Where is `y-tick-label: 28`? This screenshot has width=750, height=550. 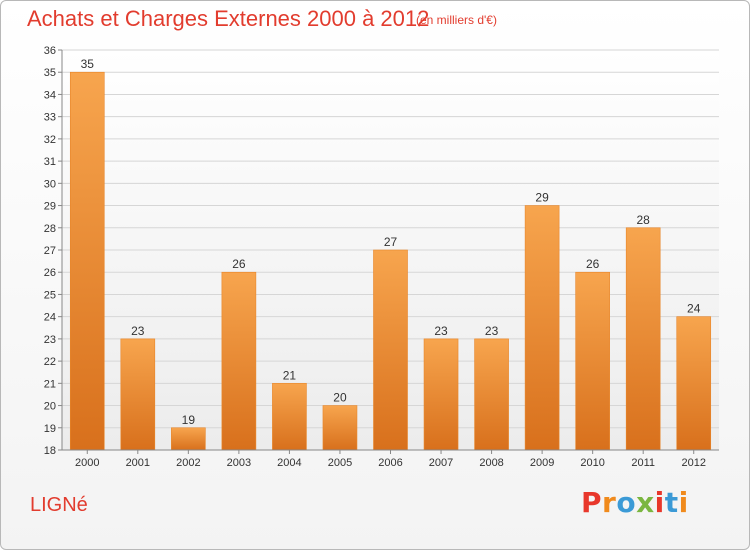
y-tick-label: 28 is located at coordinates (50, 229).